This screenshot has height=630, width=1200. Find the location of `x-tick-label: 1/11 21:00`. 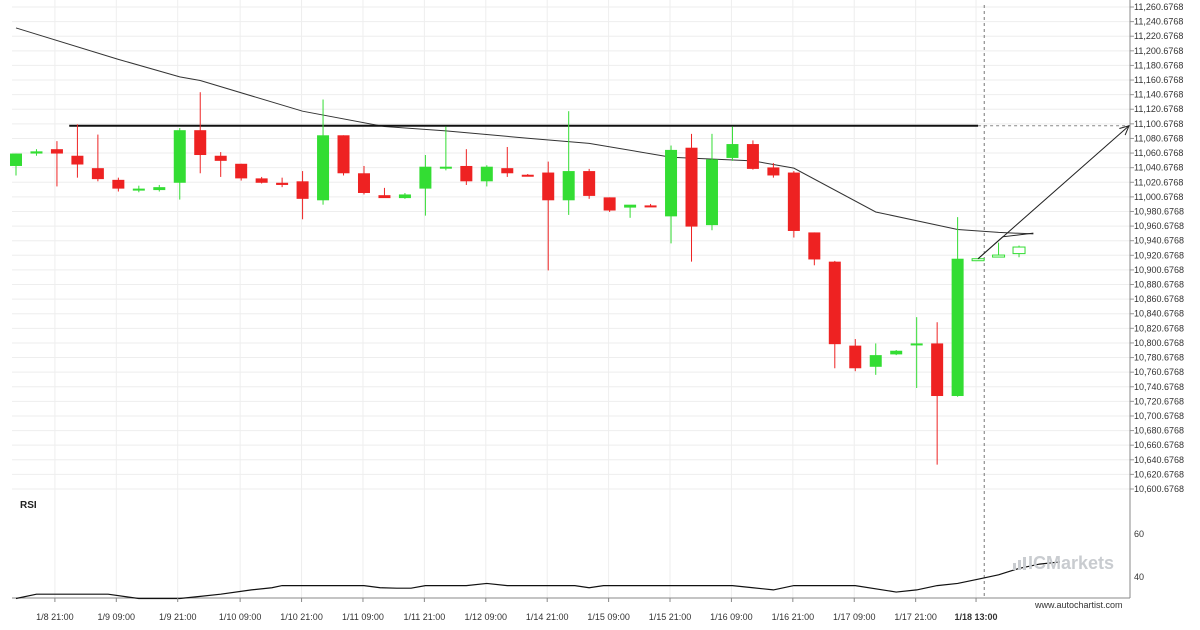

x-tick-label: 1/11 21:00 is located at coordinates (424, 617).